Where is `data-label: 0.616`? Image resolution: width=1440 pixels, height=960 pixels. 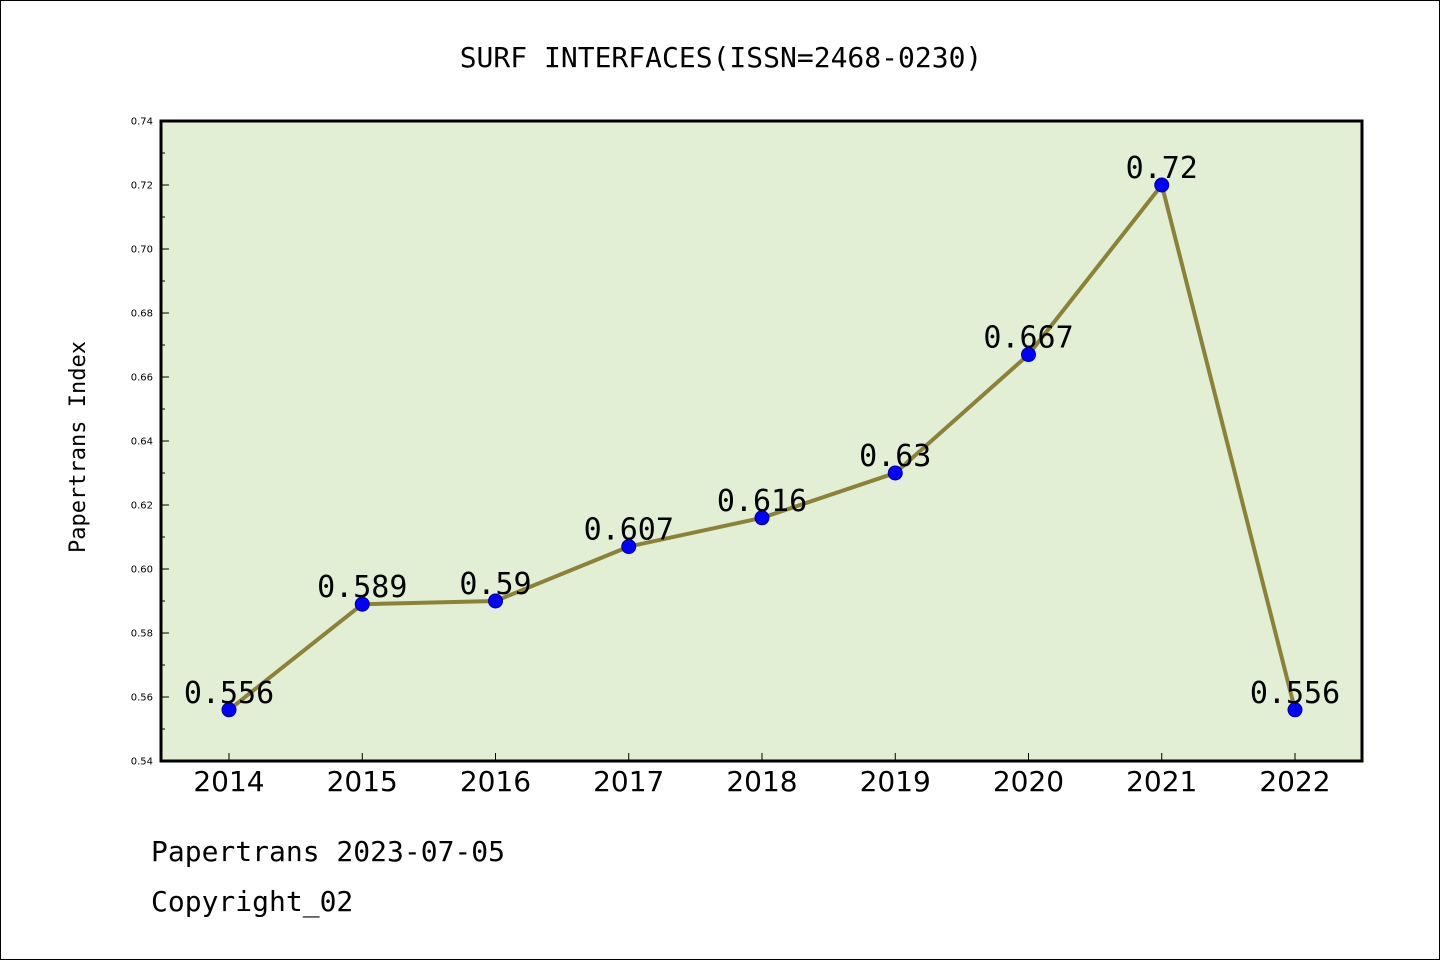 data-label: 0.616 is located at coordinates (762, 501).